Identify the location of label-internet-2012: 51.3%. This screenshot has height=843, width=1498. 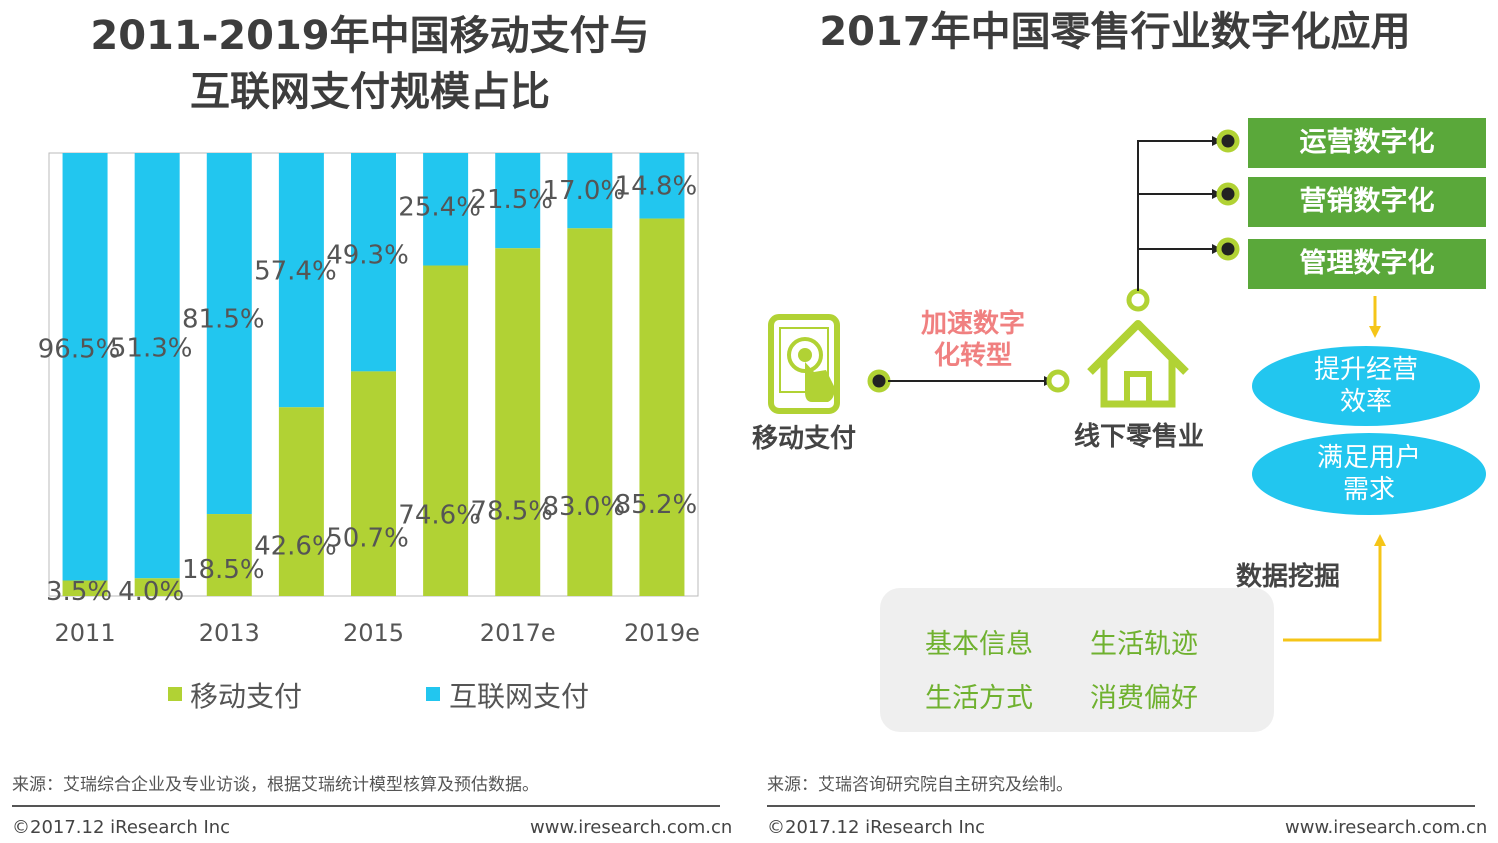
(151, 348).